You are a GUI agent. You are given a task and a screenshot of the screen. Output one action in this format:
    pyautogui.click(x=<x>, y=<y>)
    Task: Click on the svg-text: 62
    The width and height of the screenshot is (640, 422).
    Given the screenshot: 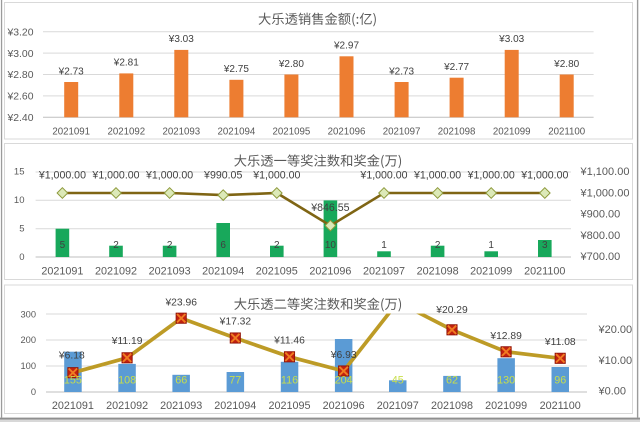 What is the action you would take?
    pyautogui.click(x=452, y=381)
    